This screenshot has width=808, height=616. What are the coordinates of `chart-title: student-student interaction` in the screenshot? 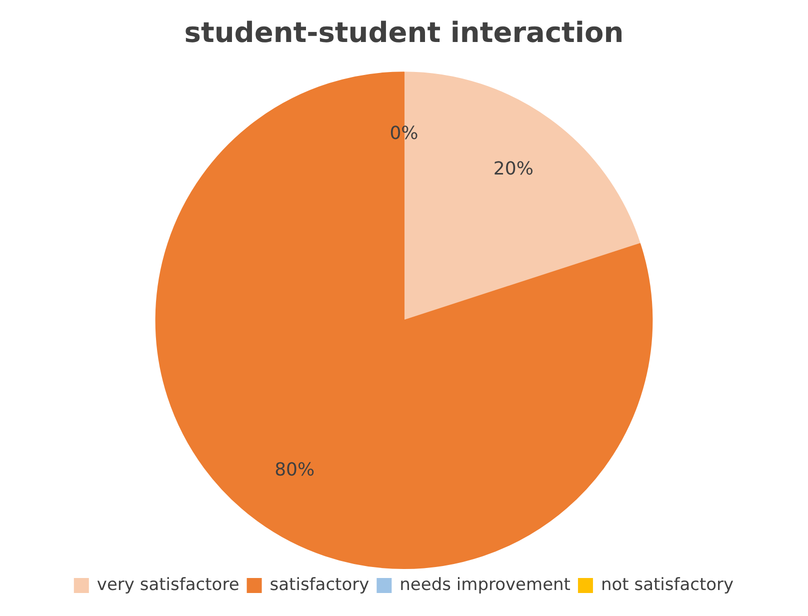 It's located at (404, 33).